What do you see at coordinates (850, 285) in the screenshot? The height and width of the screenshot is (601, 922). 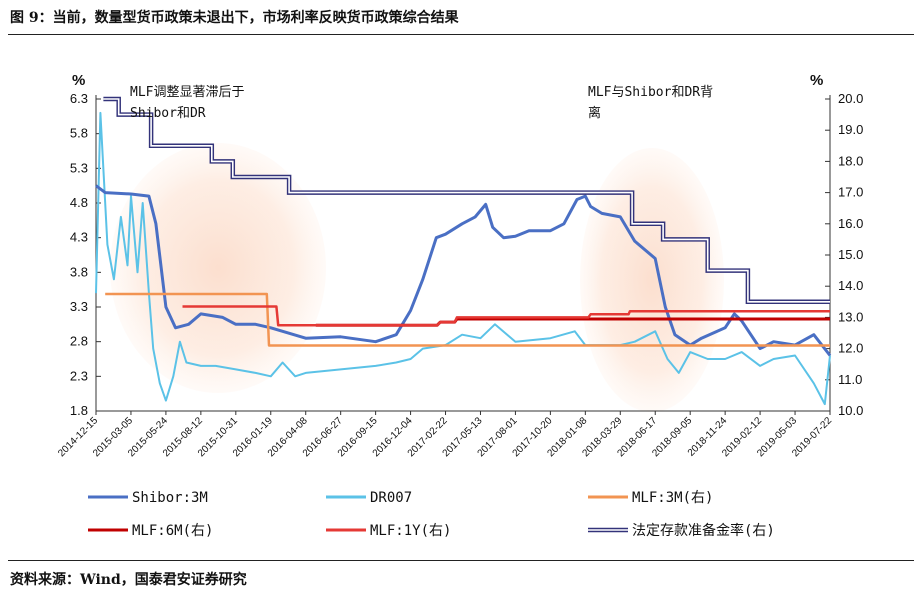 I see `right-tick-label: 14.0` at bounding box center [850, 285].